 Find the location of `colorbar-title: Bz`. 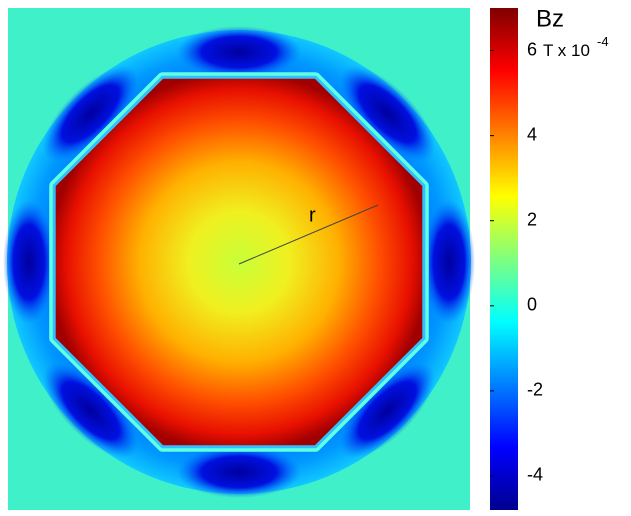

colorbar-title: Bz is located at coordinates (550, 18).